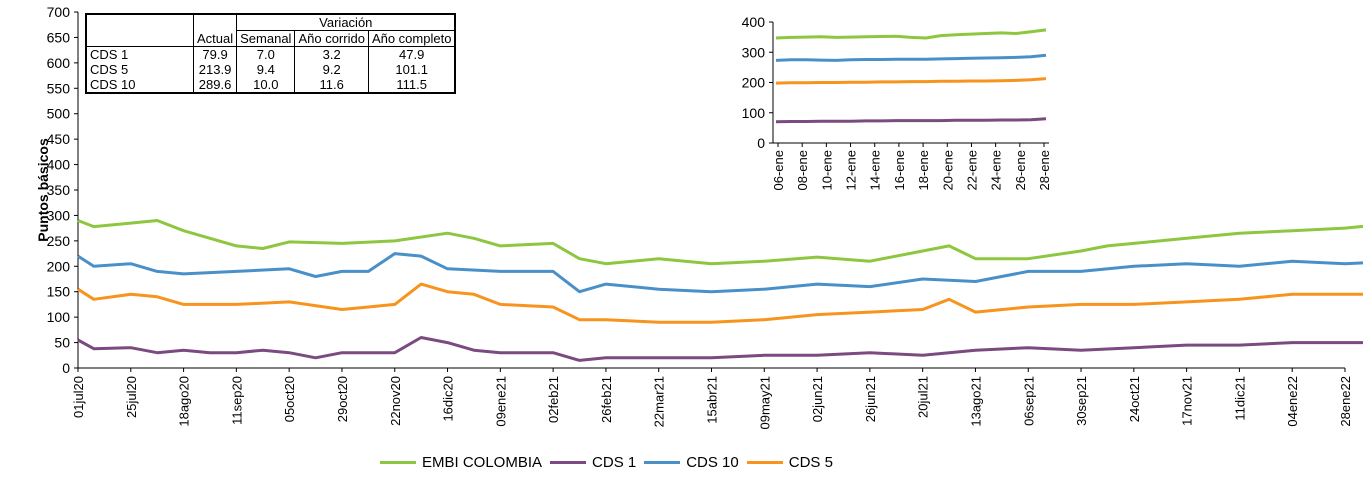  What do you see at coordinates (59, 317) in the screenshot?
I see `y-tick-label: 100` at bounding box center [59, 317].